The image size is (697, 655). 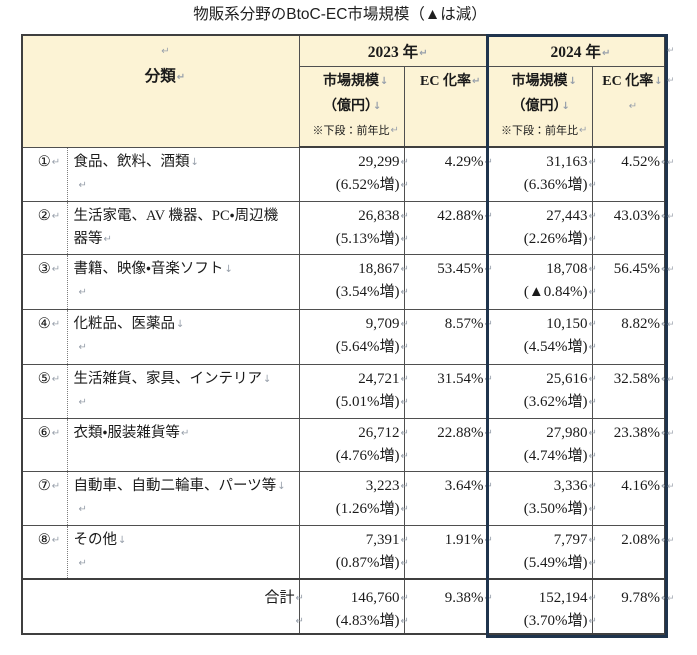 What do you see at coordinates (45, 268) in the screenshot?
I see `row-number: ③↵` at bounding box center [45, 268].